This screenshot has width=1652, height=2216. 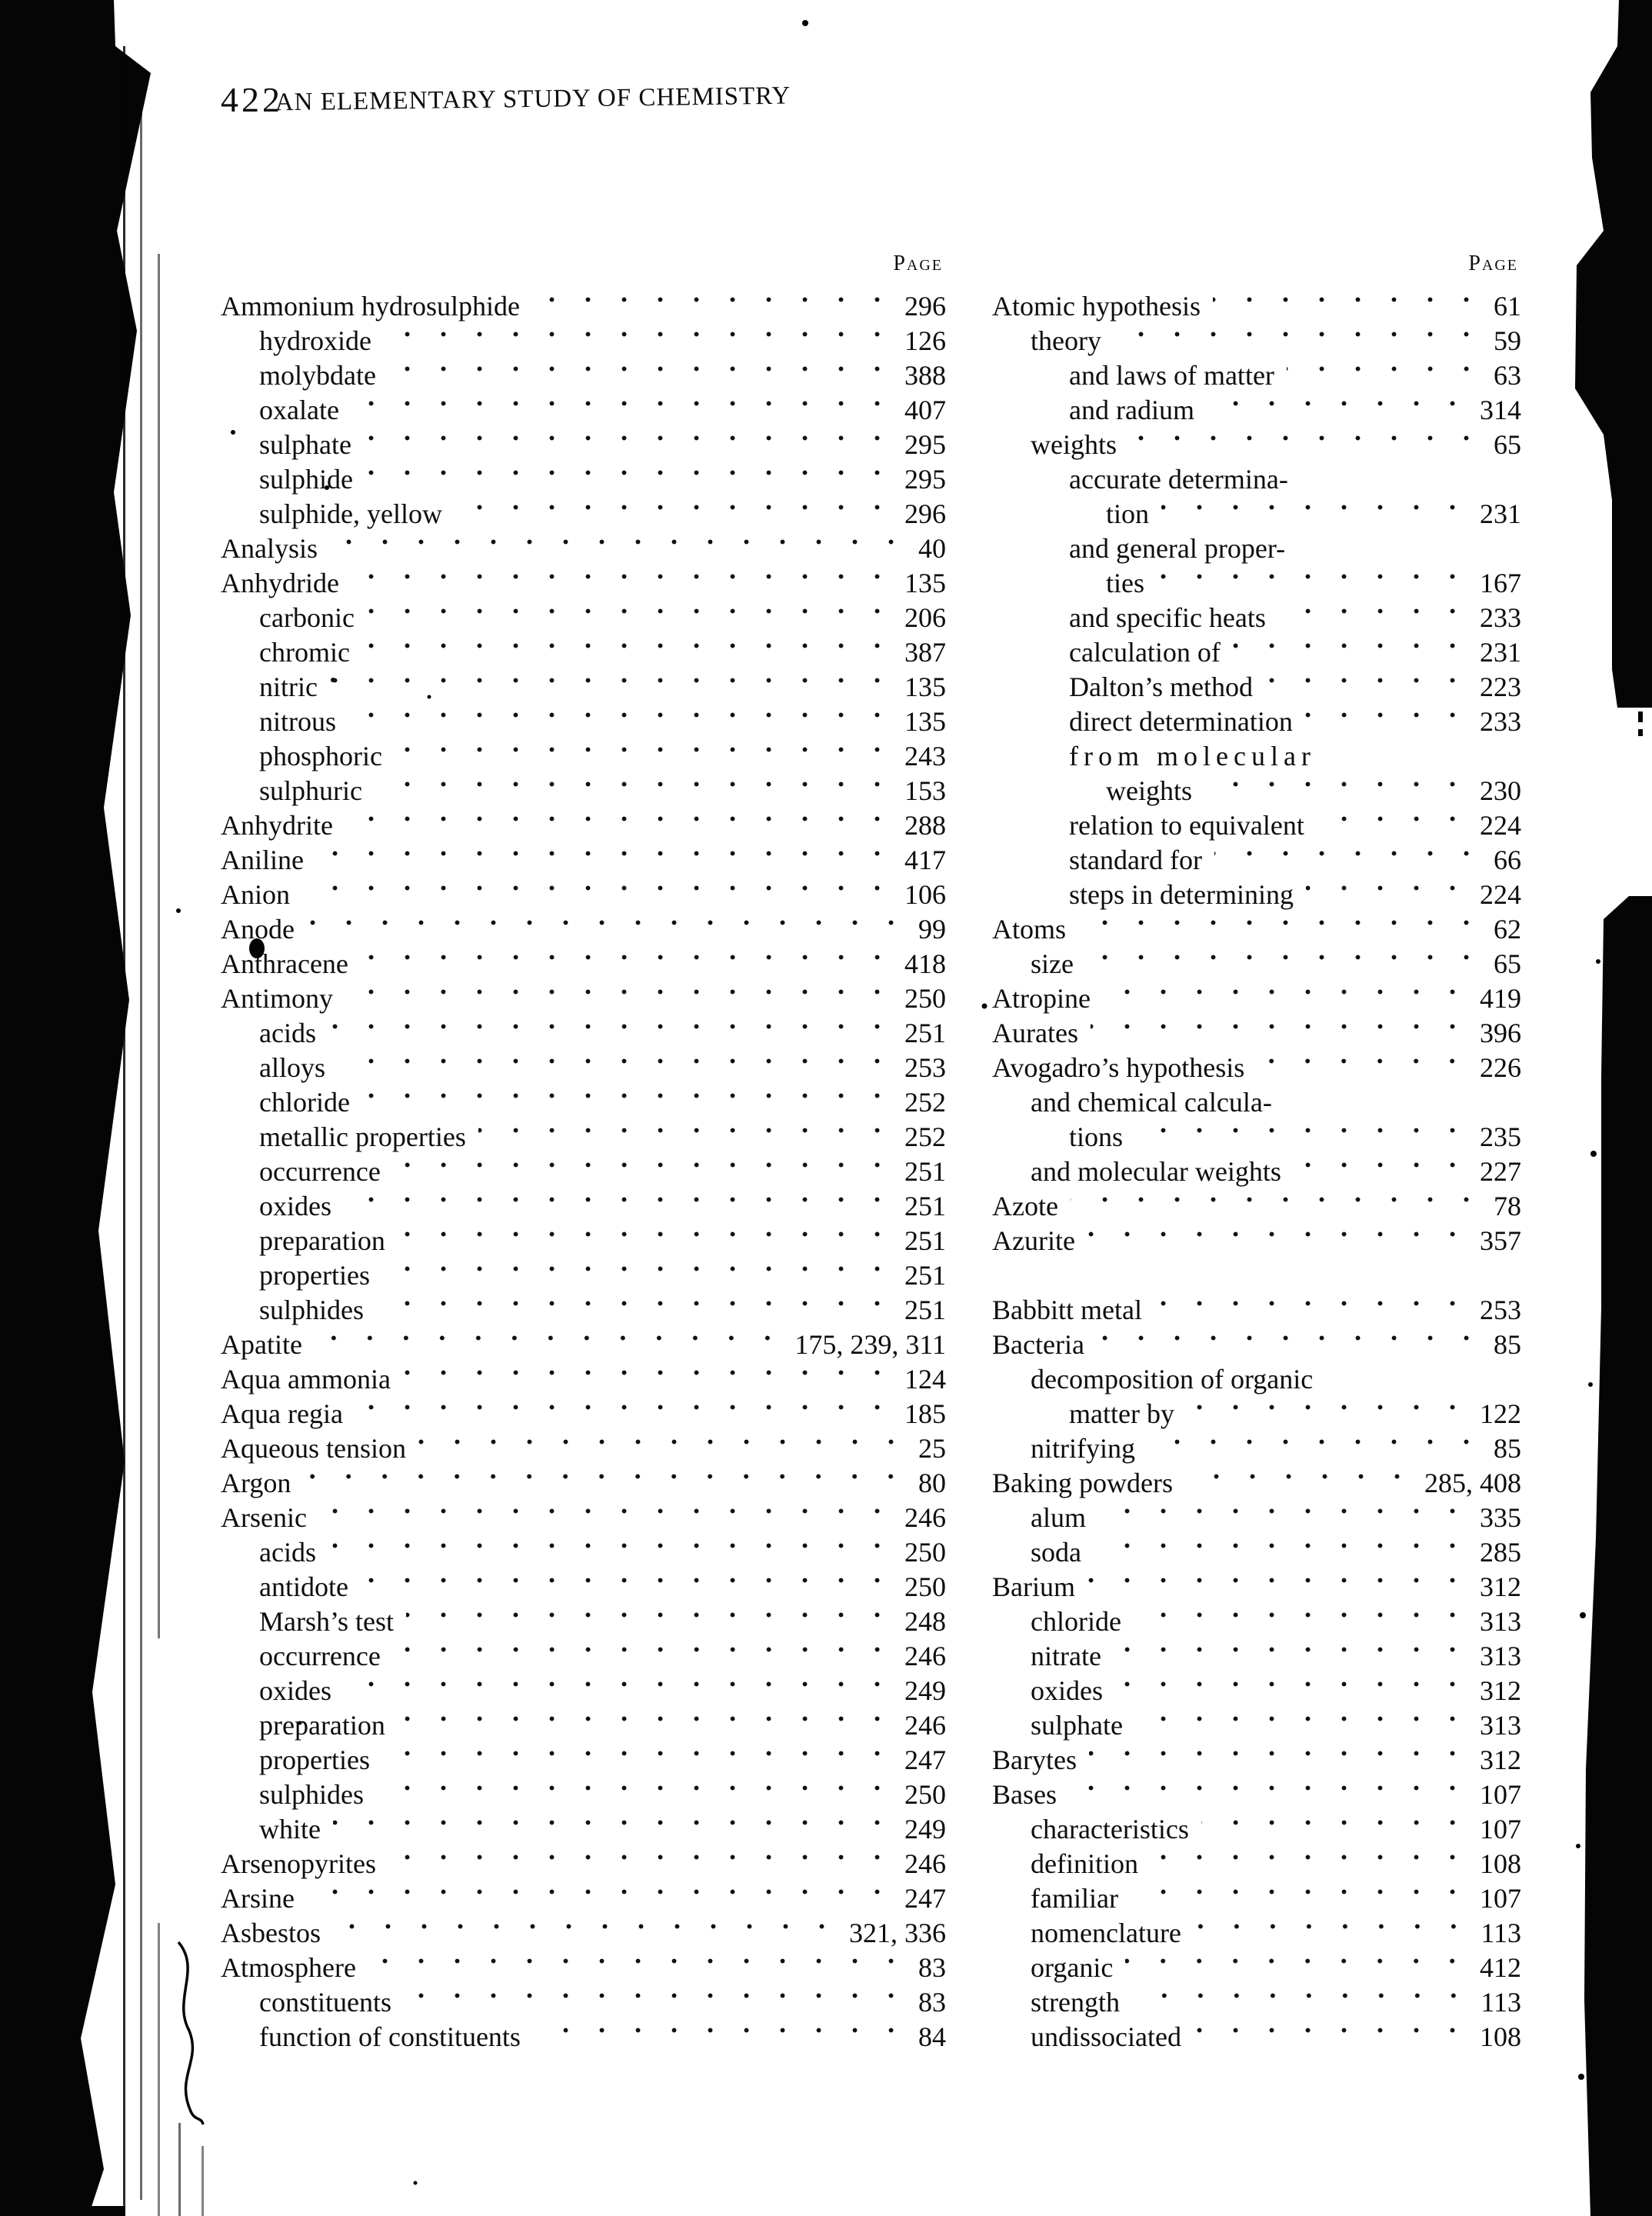 What do you see at coordinates (1500, 998) in the screenshot?
I see `entry-page-number: 419` at bounding box center [1500, 998].